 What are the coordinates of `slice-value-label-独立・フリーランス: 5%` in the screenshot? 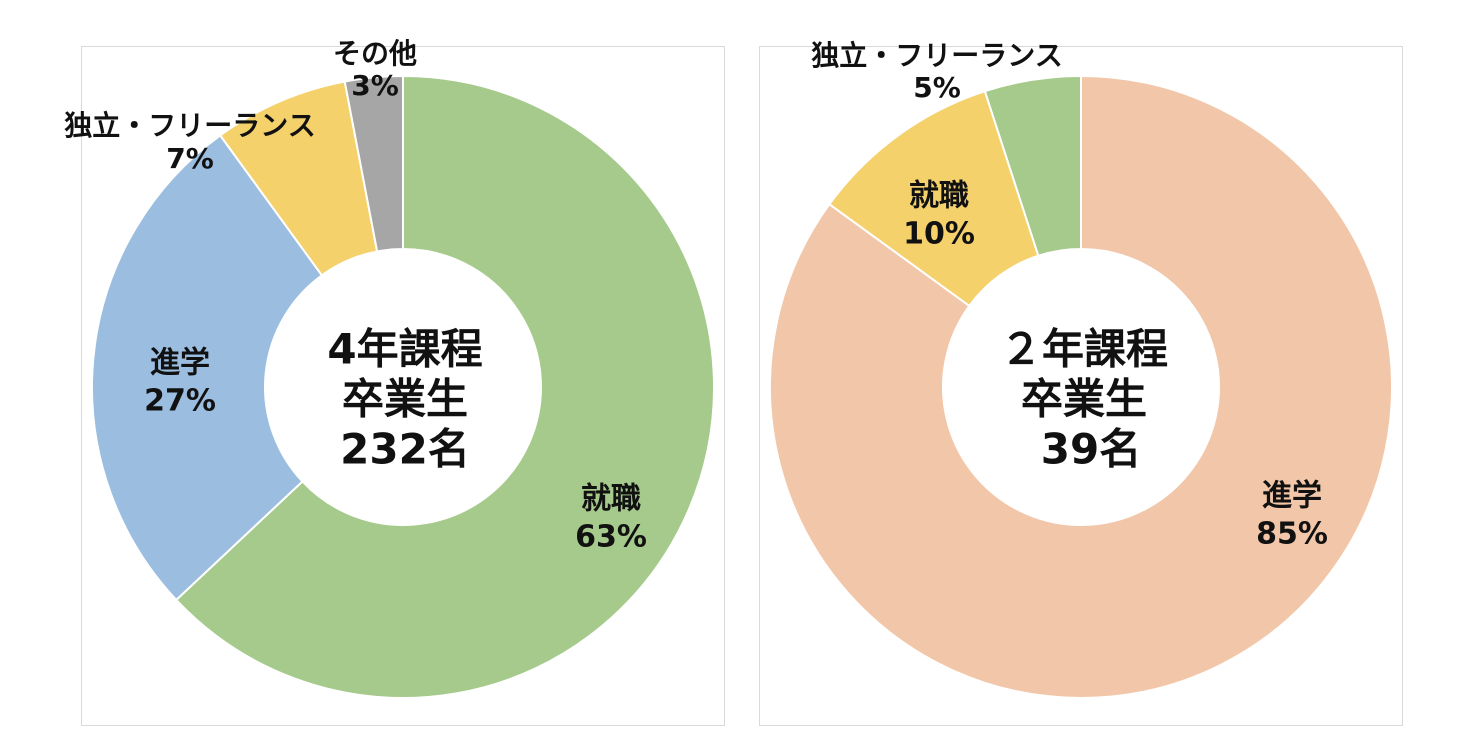 It's located at (937, 87).